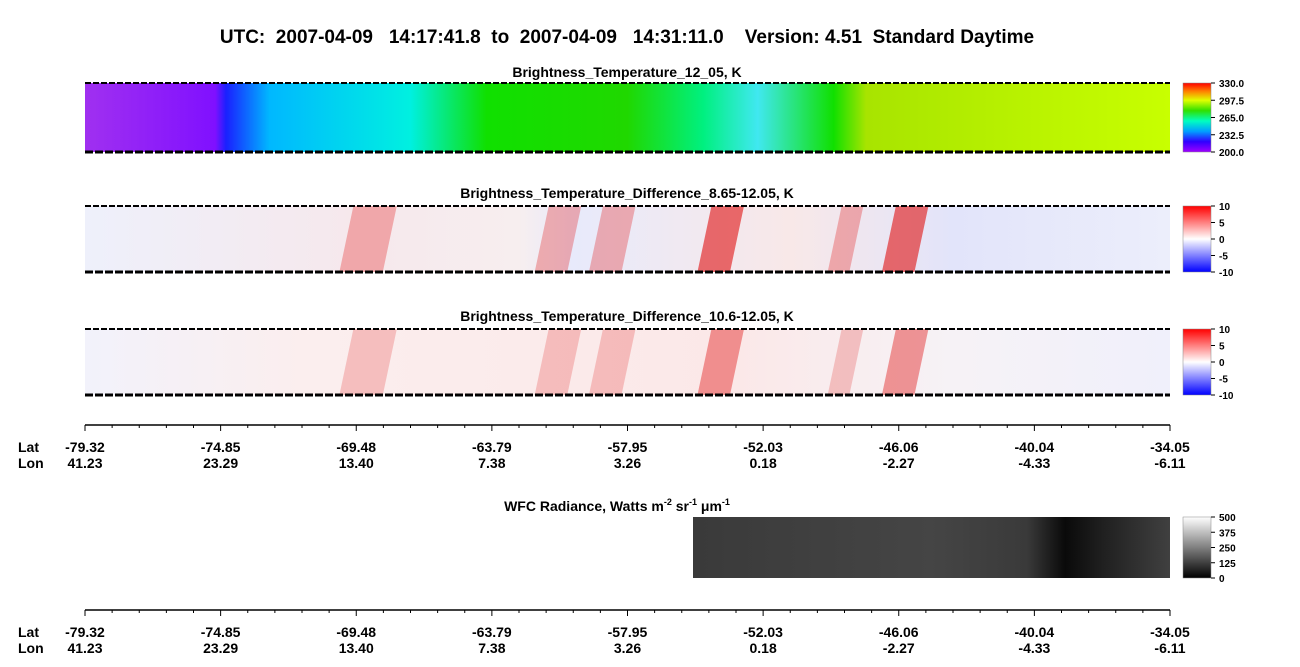  What do you see at coordinates (1227, 518) in the screenshot?
I see `colorbar-label: 500` at bounding box center [1227, 518].